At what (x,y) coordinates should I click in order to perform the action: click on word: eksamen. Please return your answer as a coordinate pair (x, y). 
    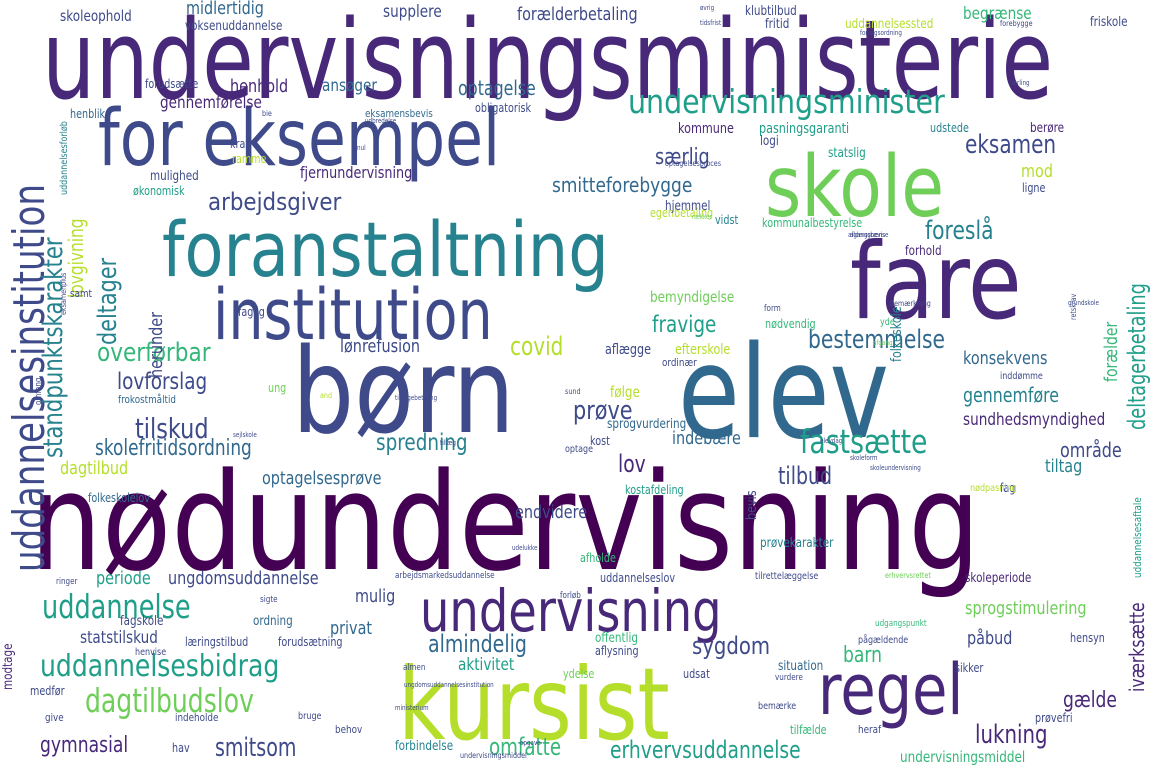
    Looking at the image, I should click on (1011, 145).